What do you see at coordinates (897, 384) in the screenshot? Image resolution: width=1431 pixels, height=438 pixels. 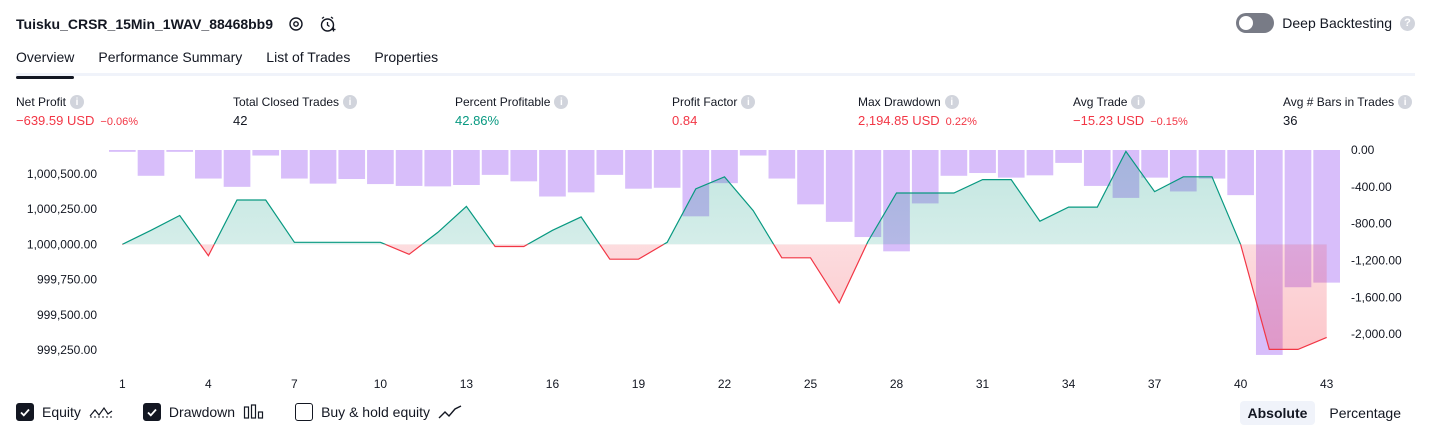 I see `x-axis-tick: 28` at bounding box center [897, 384].